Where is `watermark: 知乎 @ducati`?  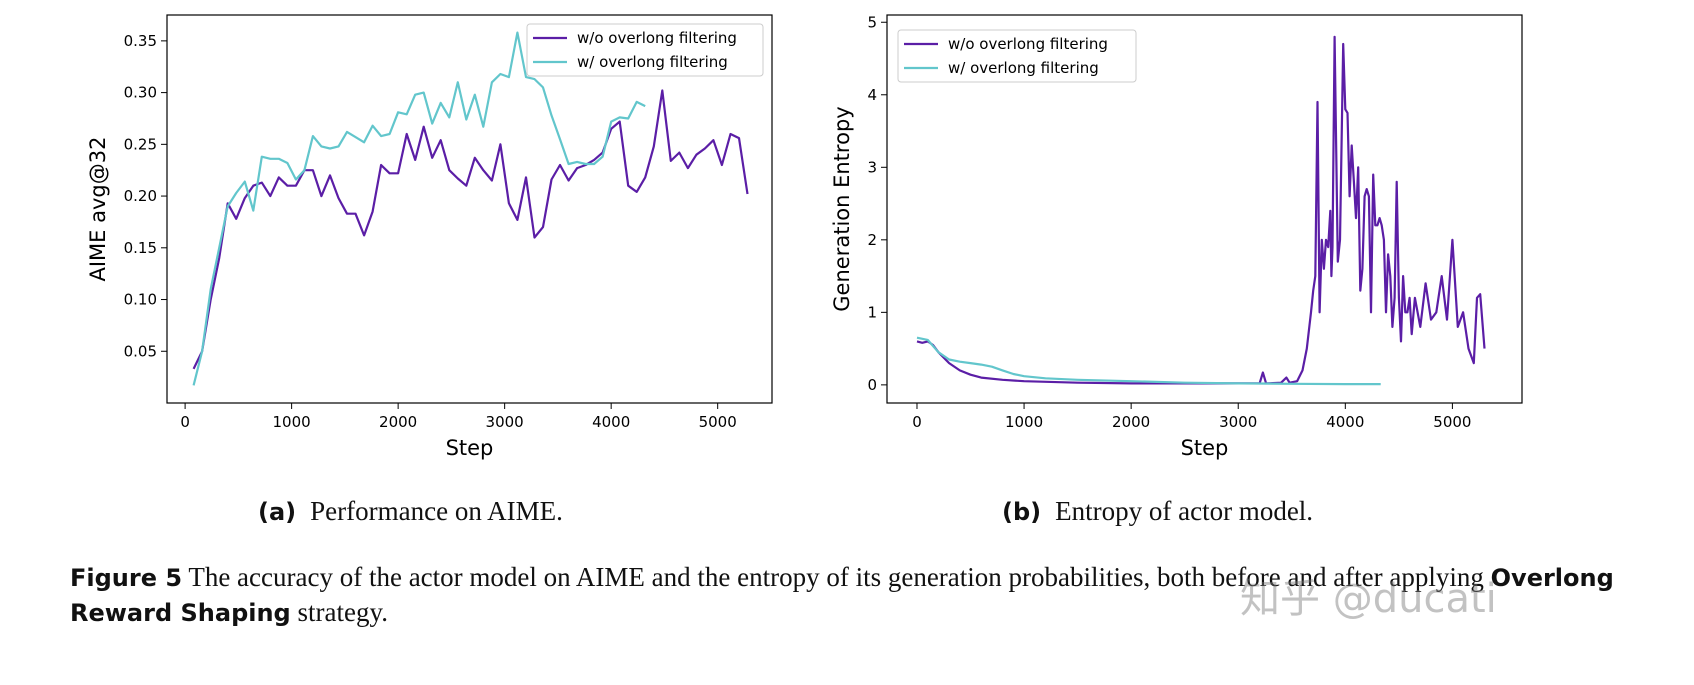 watermark: 知乎 @ducati is located at coordinates (1368, 599).